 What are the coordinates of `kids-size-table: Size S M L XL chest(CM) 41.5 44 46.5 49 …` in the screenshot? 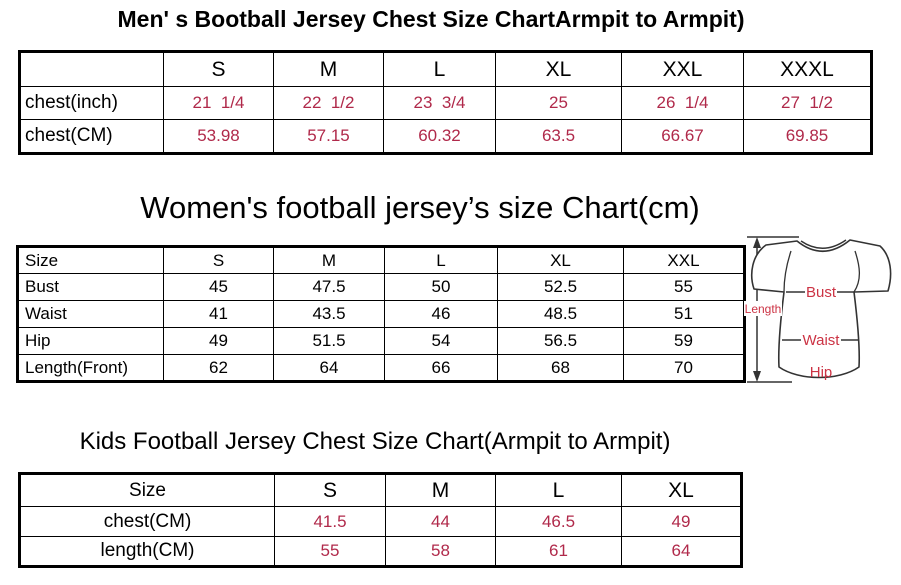 It's located at (380, 520).